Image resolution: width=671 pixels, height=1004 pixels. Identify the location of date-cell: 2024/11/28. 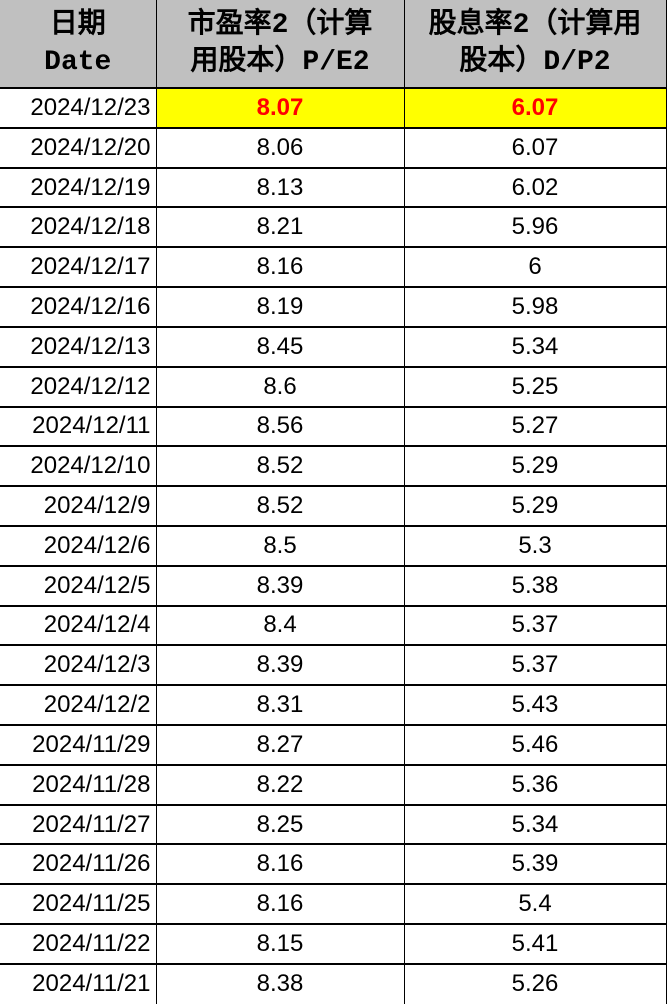
(78, 784).